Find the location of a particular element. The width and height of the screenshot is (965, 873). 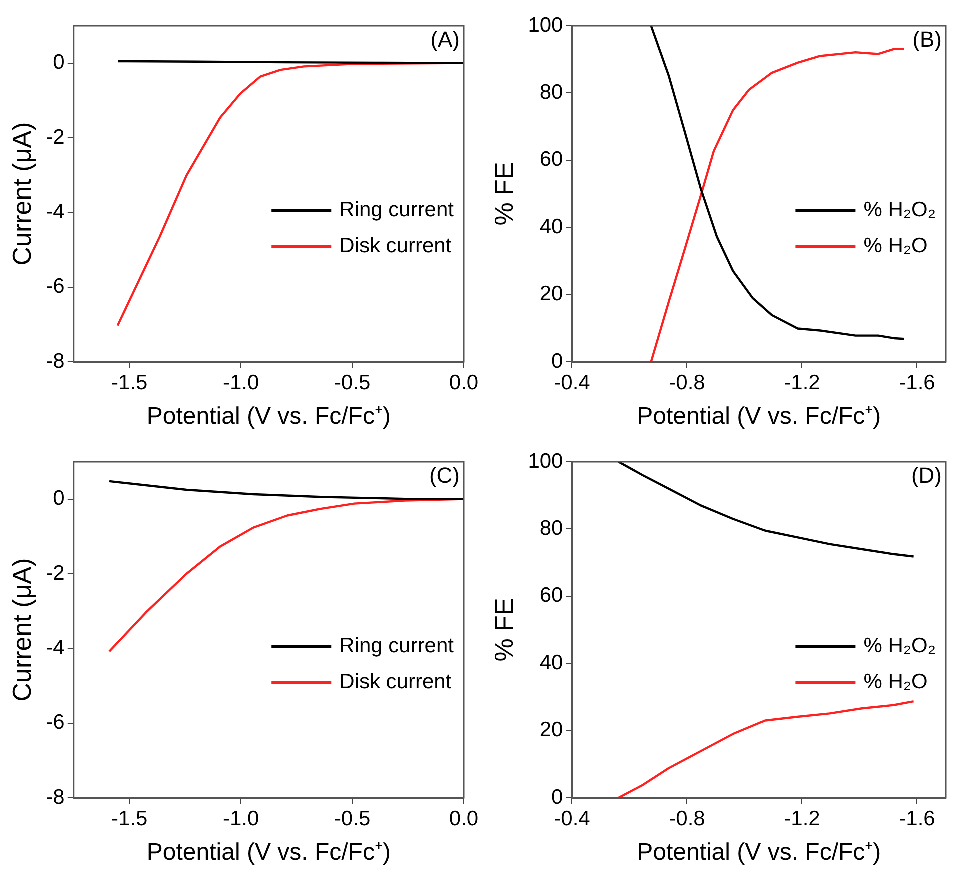

annotation: (B) is located at coordinates (927, 39).